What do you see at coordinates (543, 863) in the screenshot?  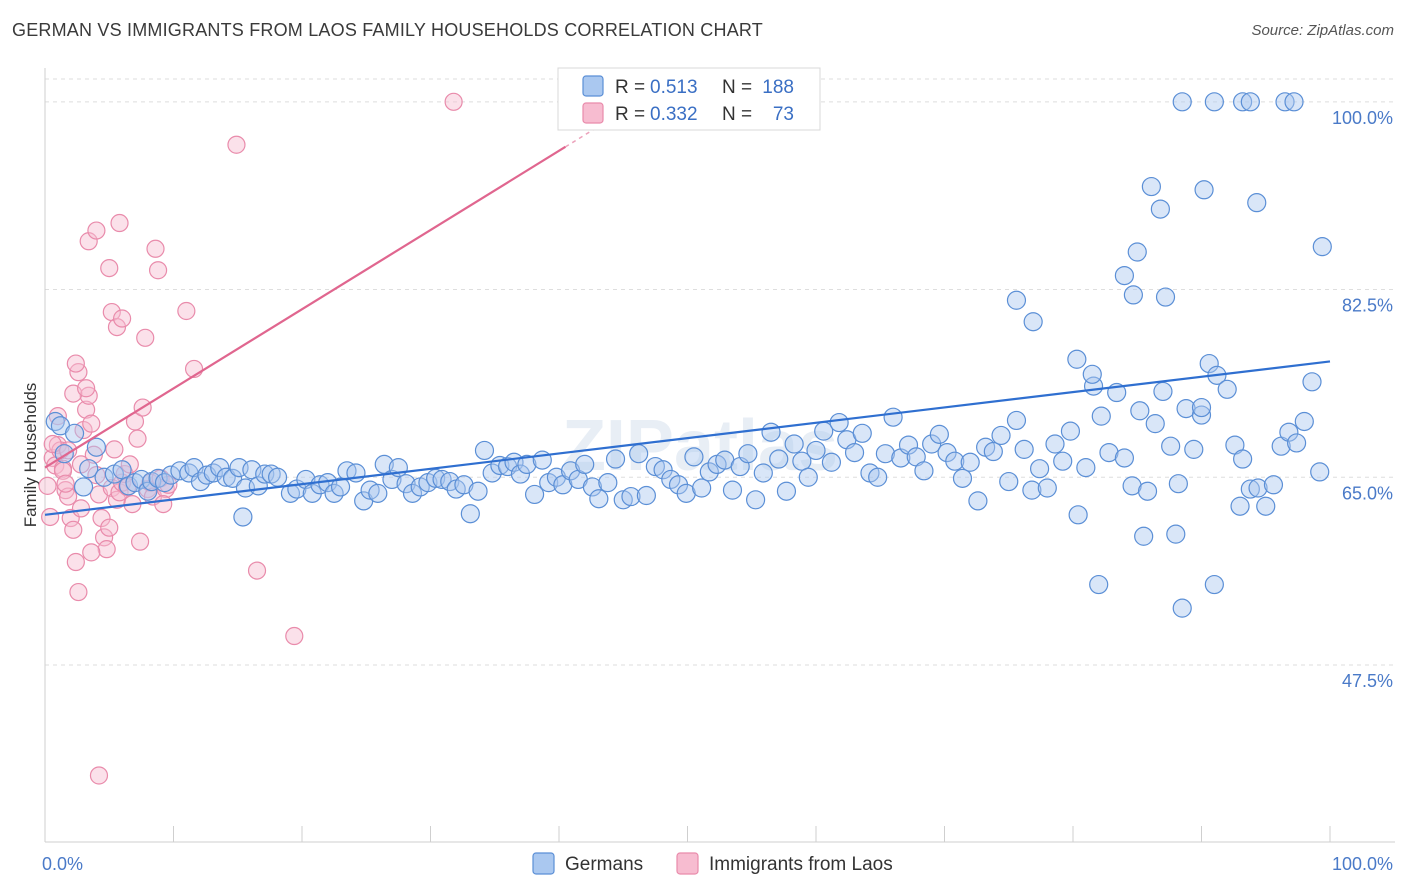 I see `bottom-legend-swatch-germans` at bounding box center [543, 863].